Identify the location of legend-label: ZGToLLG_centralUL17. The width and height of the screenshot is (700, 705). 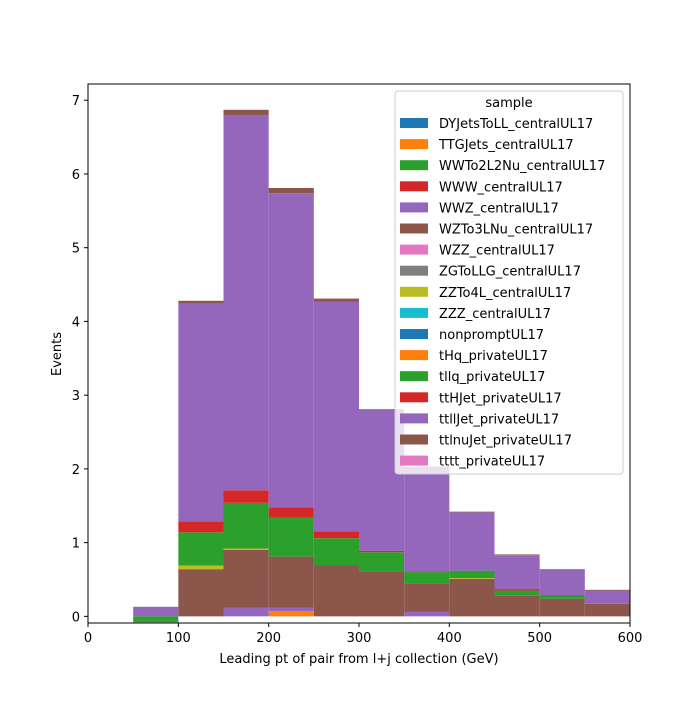
(510, 272).